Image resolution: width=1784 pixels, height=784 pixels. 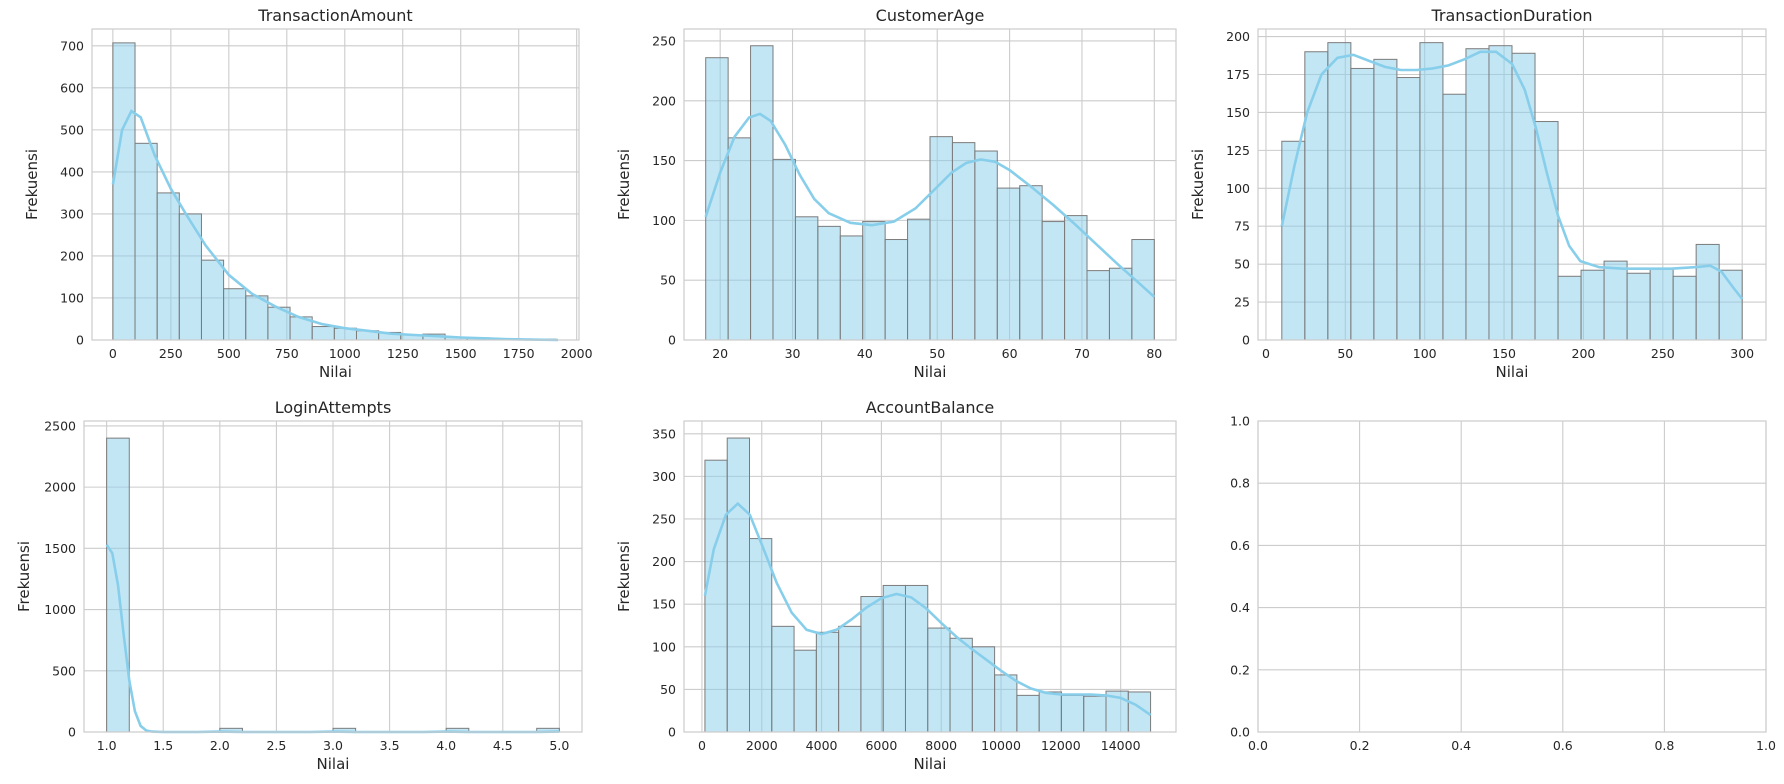 What do you see at coordinates (1238, 74) in the screenshot?
I see `y-tick-label: 175` at bounding box center [1238, 74].